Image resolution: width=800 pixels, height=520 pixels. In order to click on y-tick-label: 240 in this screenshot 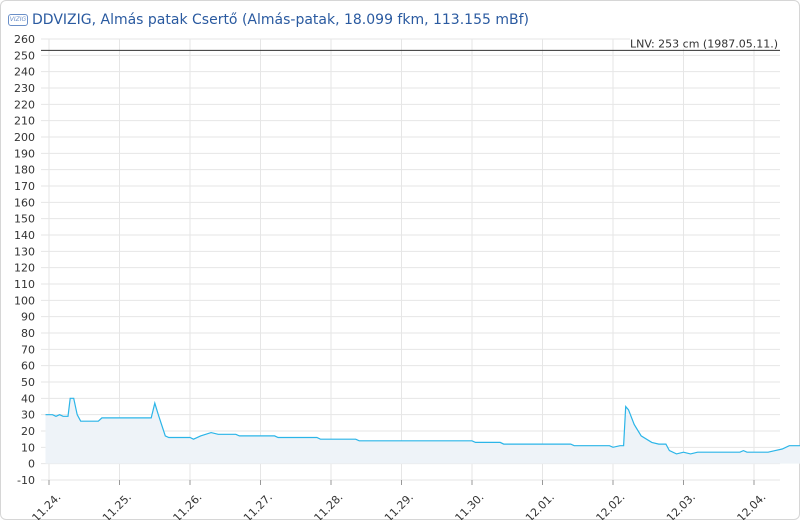, I will do `click(24, 72)`.